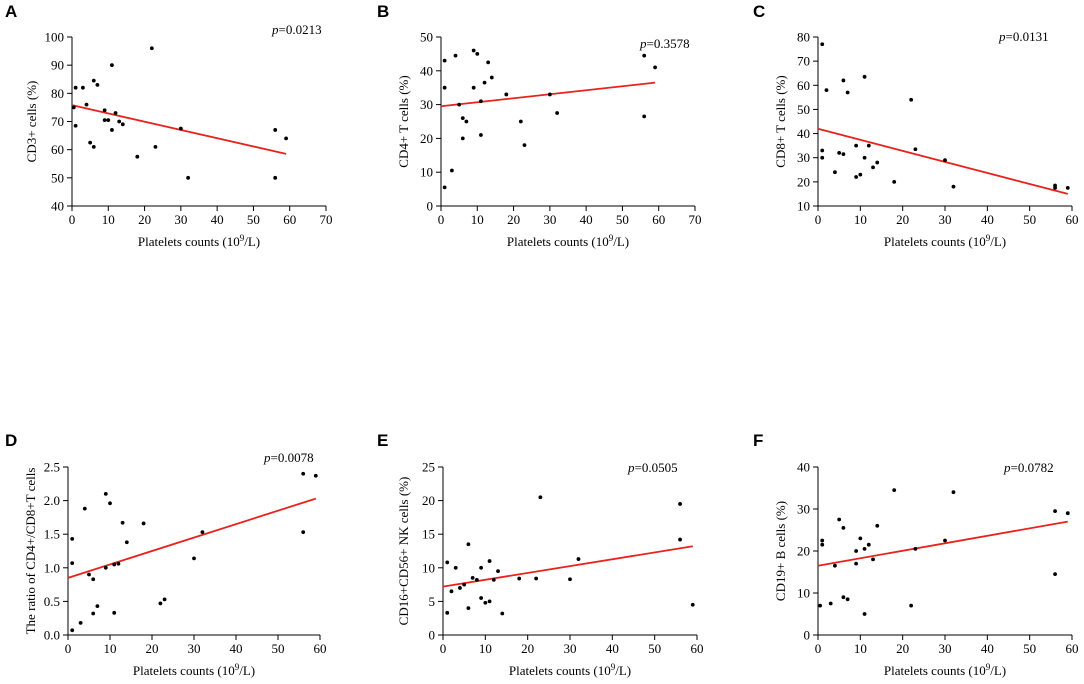 The height and width of the screenshot is (684, 1084). Describe the element at coordinates (52, 635) in the screenshot. I see `y-tick-label: 0.0` at that location.